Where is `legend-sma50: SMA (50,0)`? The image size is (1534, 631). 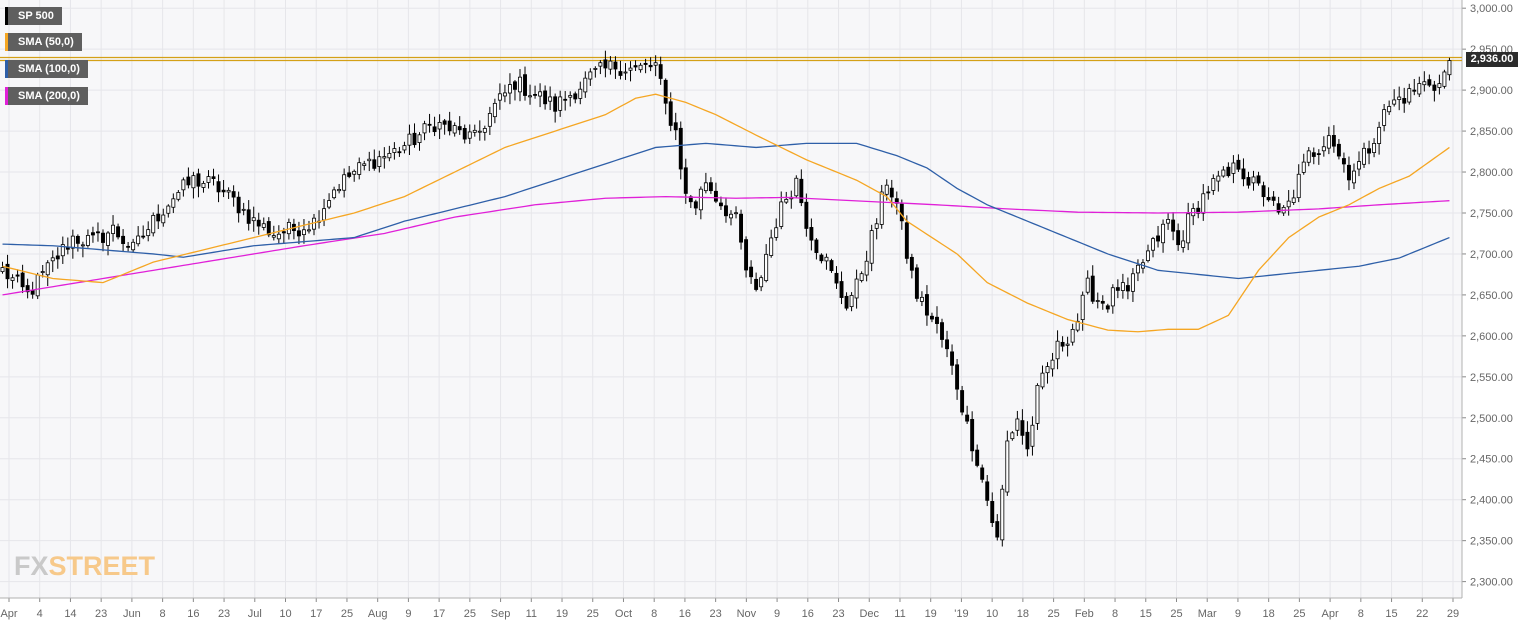
legend-sma50: SMA (50,0) is located at coordinates (43, 42).